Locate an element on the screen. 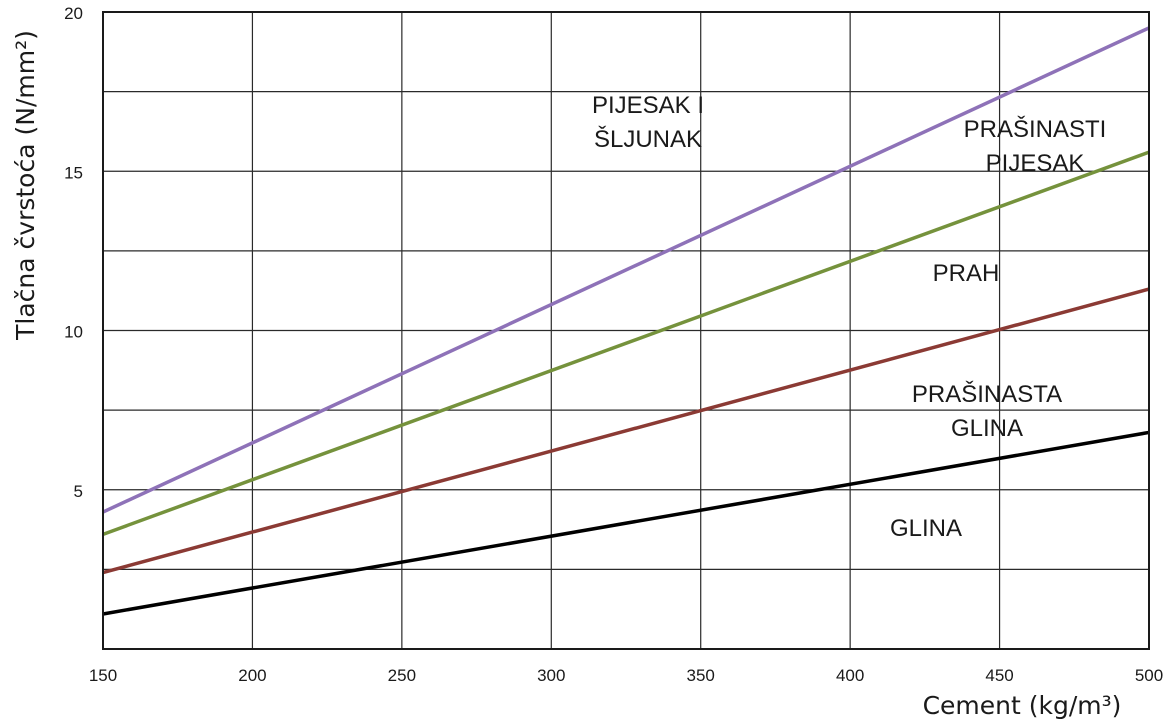 This screenshot has height=724, width=1175. series-label-1: PRAŠINASTI PIJESAK is located at coordinates (1035, 146).